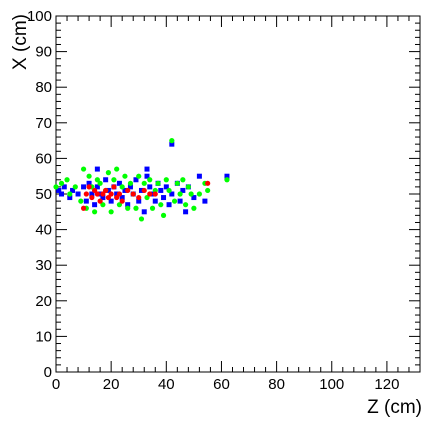 This screenshot has height=427, width=436. I want to click on y-tick-label: 100, so click(39, 16).